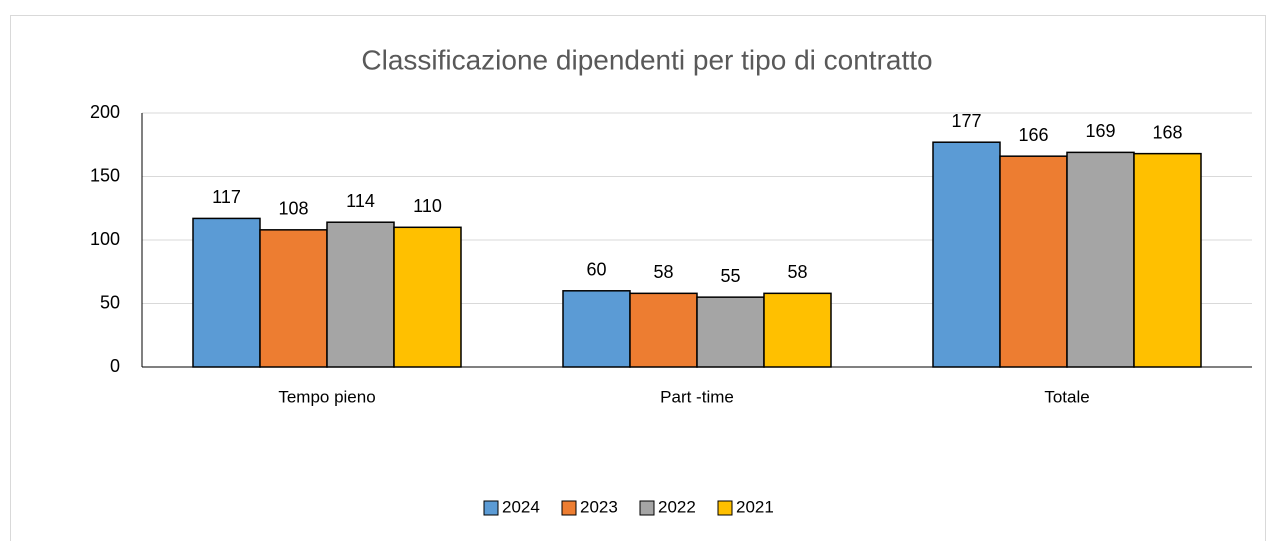 This screenshot has width=1271, height=541. I want to click on legend-label: 2024, so click(521, 506).